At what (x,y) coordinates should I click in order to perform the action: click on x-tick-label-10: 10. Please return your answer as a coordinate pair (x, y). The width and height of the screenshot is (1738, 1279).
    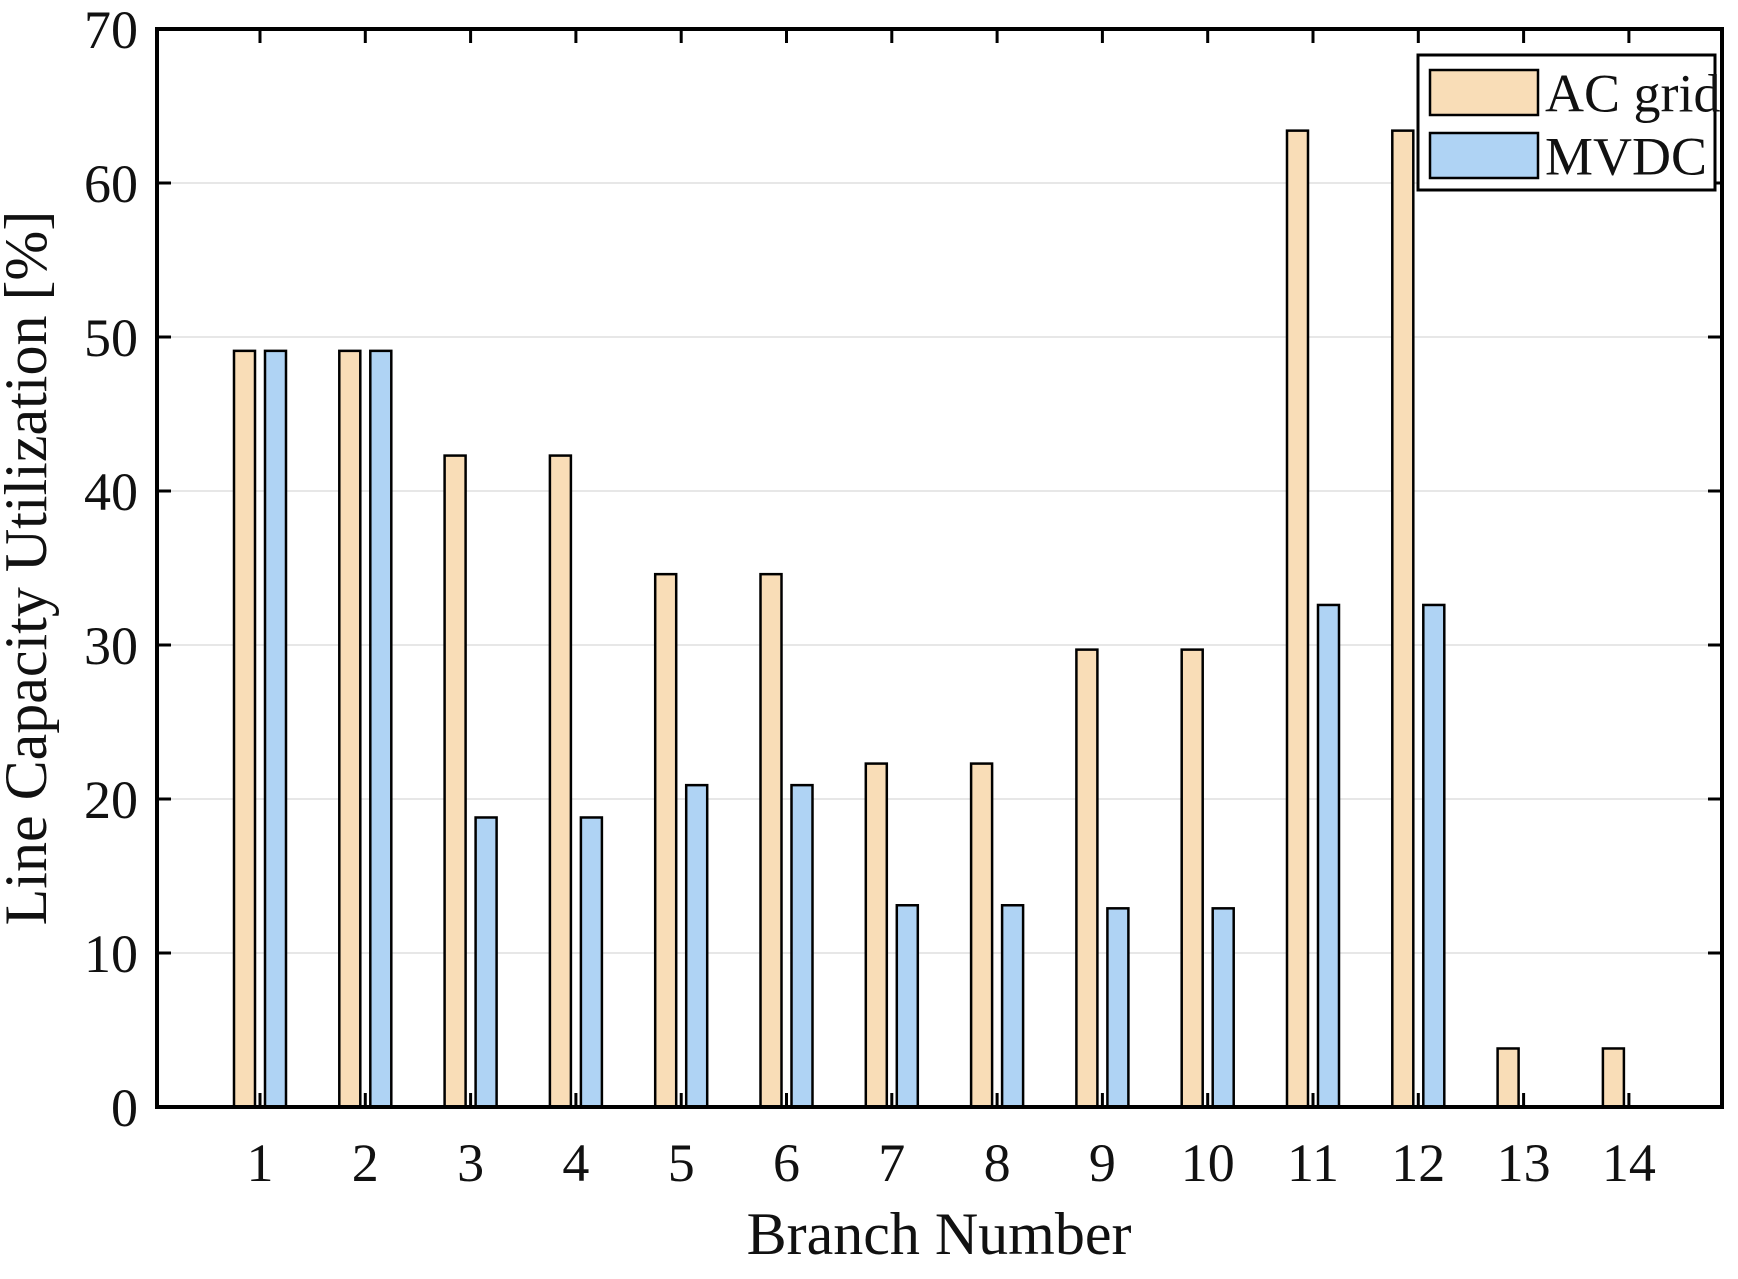
    Looking at the image, I should click on (1208, 1163).